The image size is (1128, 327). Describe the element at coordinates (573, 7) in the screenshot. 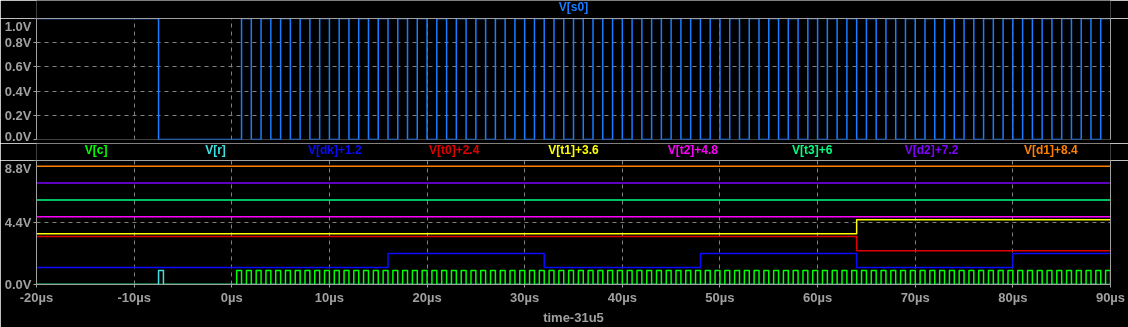

I see `series-label: V[s0]` at that location.